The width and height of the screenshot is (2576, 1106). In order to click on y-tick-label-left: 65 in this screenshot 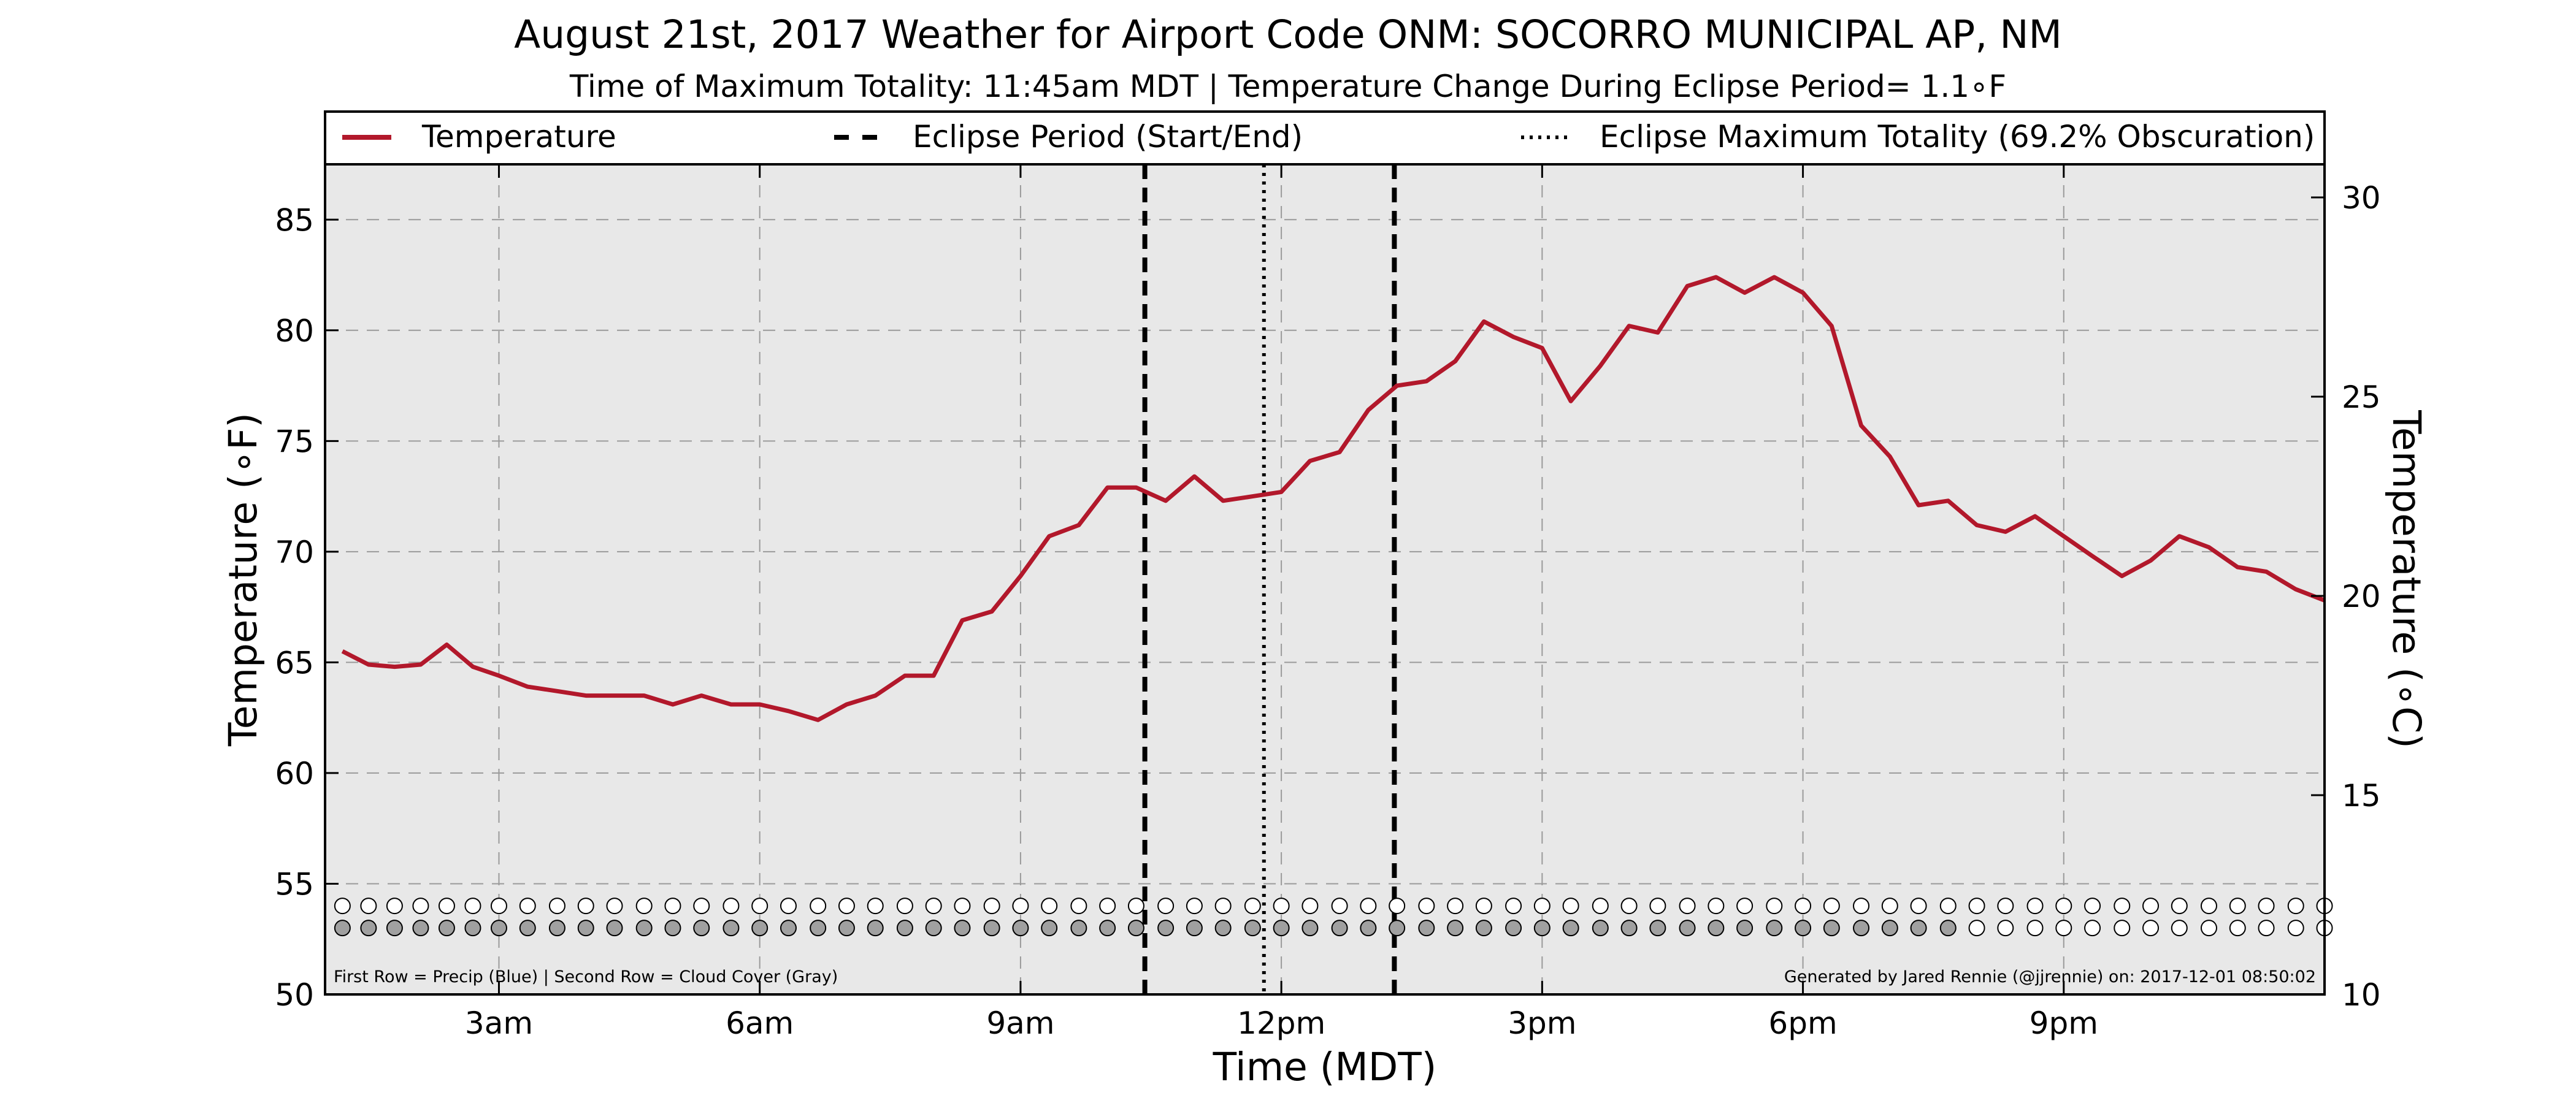, I will do `click(294, 663)`.